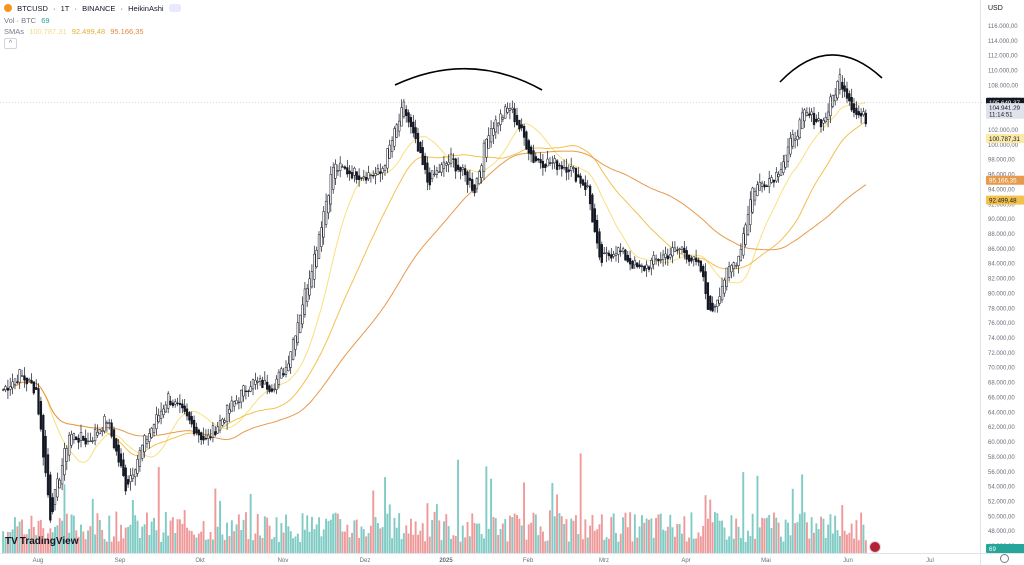  Describe the element at coordinates (1001, 532) in the screenshot. I see `y-tick-label: 48.000,00` at that location.